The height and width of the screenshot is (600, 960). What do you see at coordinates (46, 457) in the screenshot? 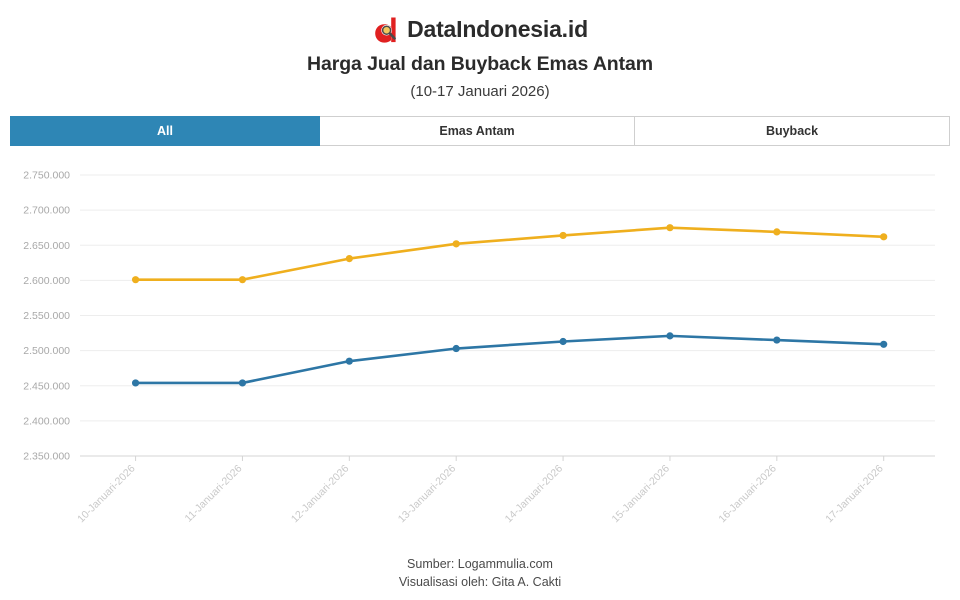
I see `y-axis-tick-label: 2.350.000` at bounding box center [46, 457].